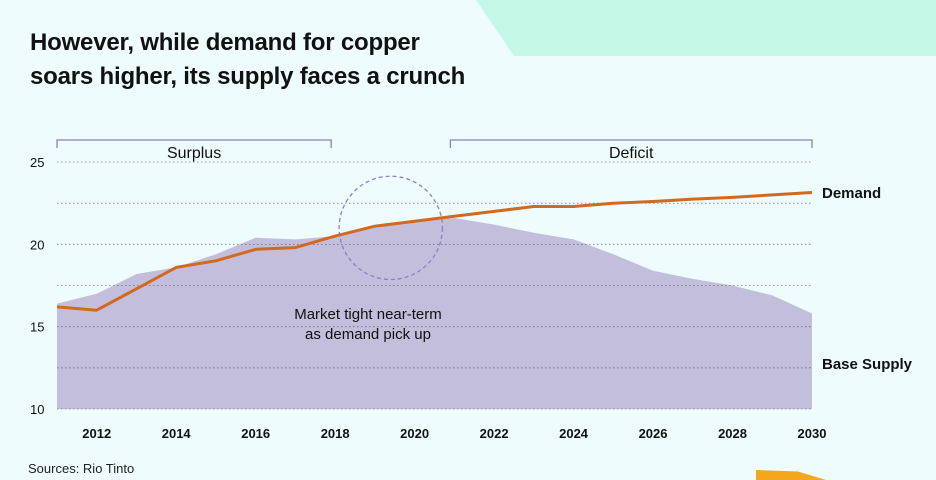  I want to click on x-tick-label: 2026, so click(653, 433).